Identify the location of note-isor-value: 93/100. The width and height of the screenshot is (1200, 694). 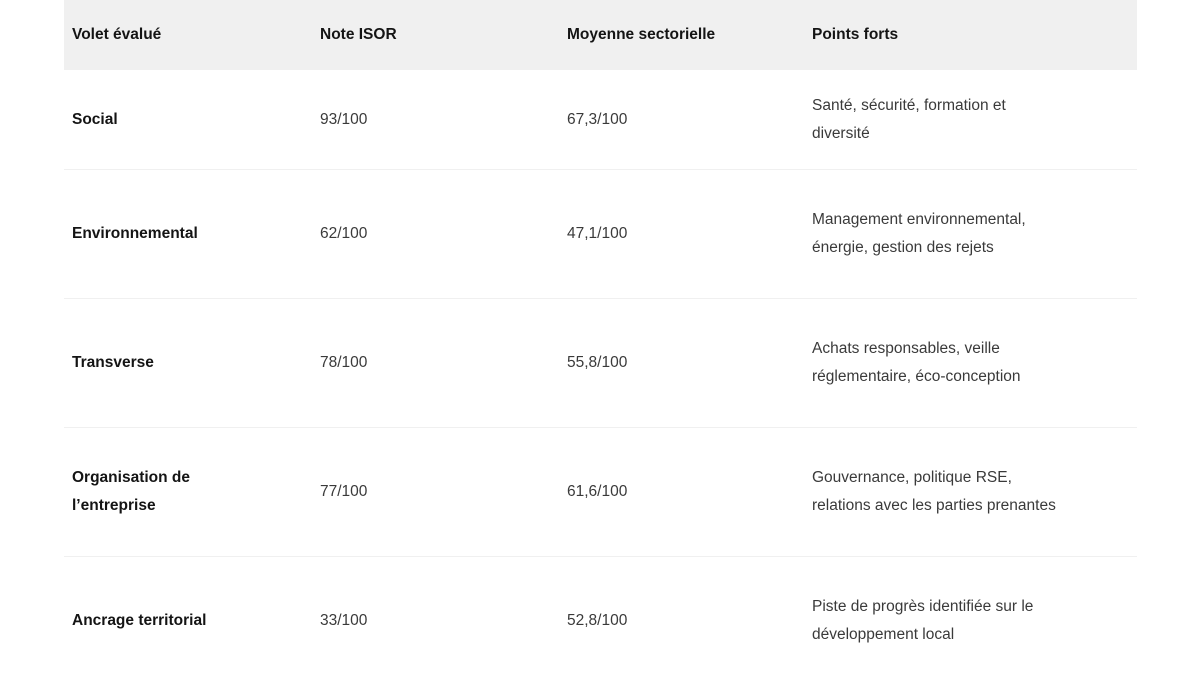
(344, 119).